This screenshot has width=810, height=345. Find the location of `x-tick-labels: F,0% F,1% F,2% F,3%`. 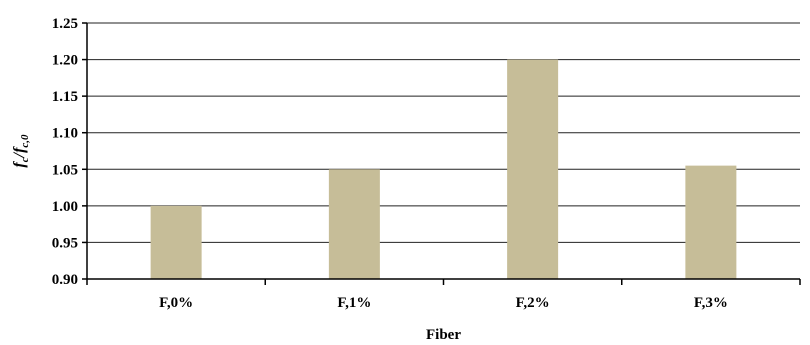

x-tick-labels: F,0% F,1% F,2% F,3% is located at coordinates (443, 303).